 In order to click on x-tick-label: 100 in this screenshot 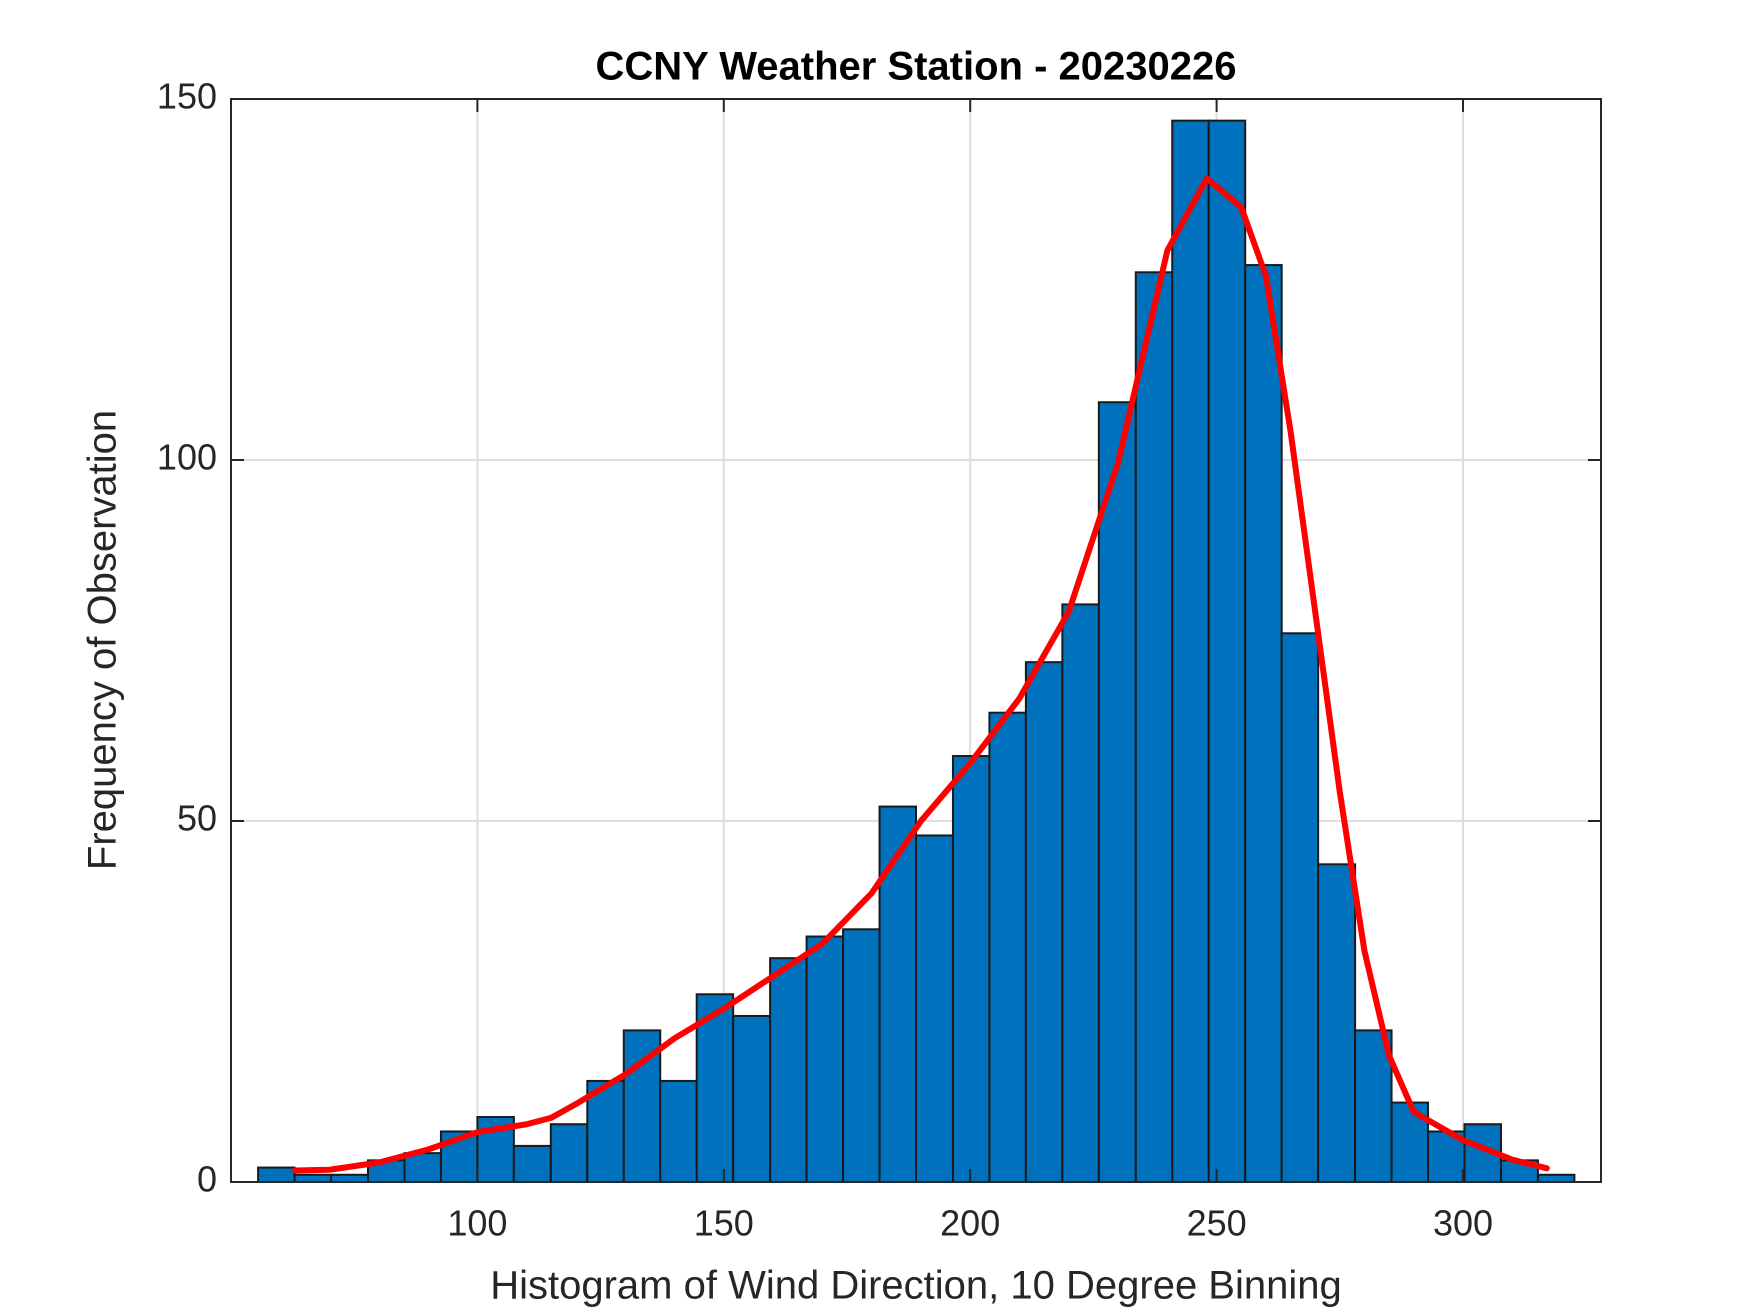, I will do `click(477, 1223)`.